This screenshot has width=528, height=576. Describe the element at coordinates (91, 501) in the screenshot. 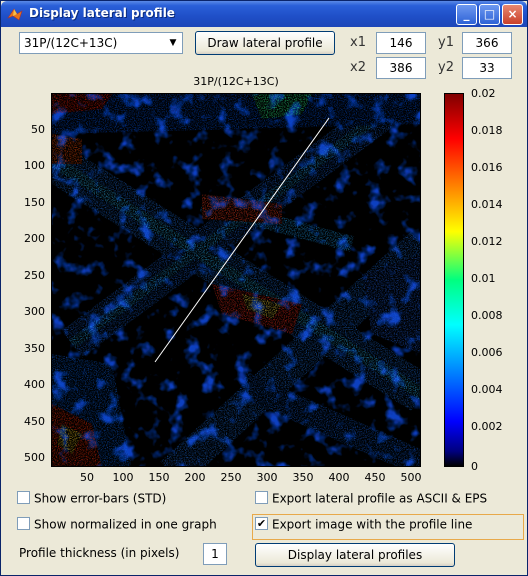

I see `error-bars-checkbox: Show error-bars (STD)` at that location.